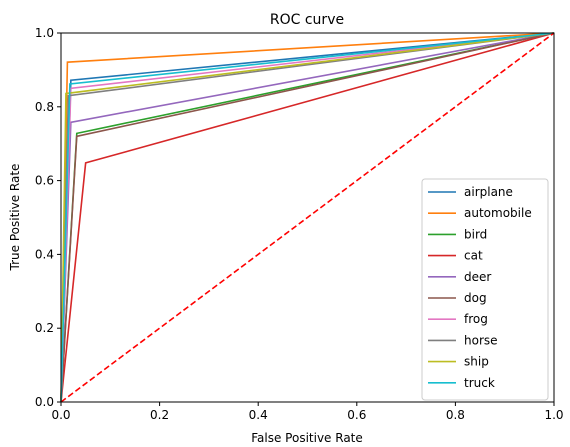 The image size is (570, 447). What do you see at coordinates (473, 256) in the screenshot?
I see `legend-label-cat: cat` at bounding box center [473, 256].